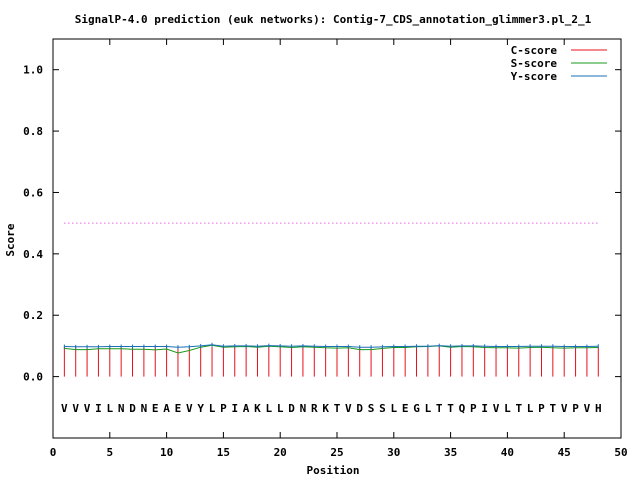 The width and height of the screenshot is (640, 480). What do you see at coordinates (484, 408) in the screenshot?
I see `sequence-residue-38: I` at bounding box center [484, 408].